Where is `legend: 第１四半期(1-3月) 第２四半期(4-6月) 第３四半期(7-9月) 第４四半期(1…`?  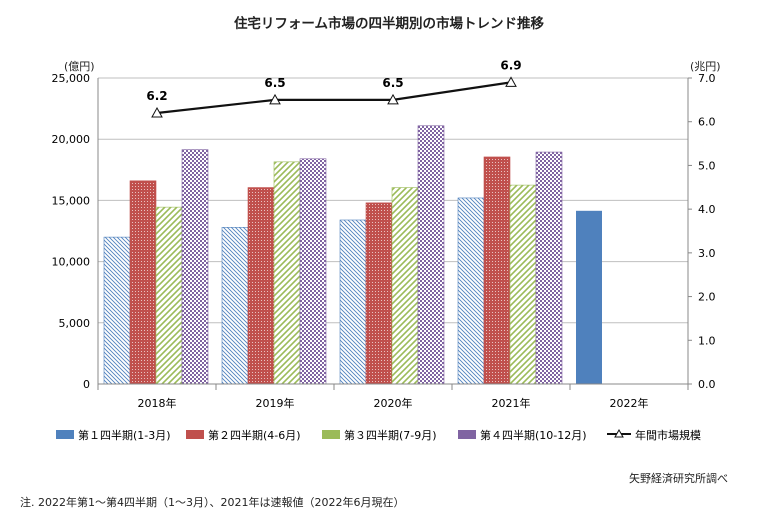
legend: 第１四半期(1-3月) 第２四半期(4-6月) 第３四半期(7-9月) 第４四半期(1… is located at coordinates (378, 435).